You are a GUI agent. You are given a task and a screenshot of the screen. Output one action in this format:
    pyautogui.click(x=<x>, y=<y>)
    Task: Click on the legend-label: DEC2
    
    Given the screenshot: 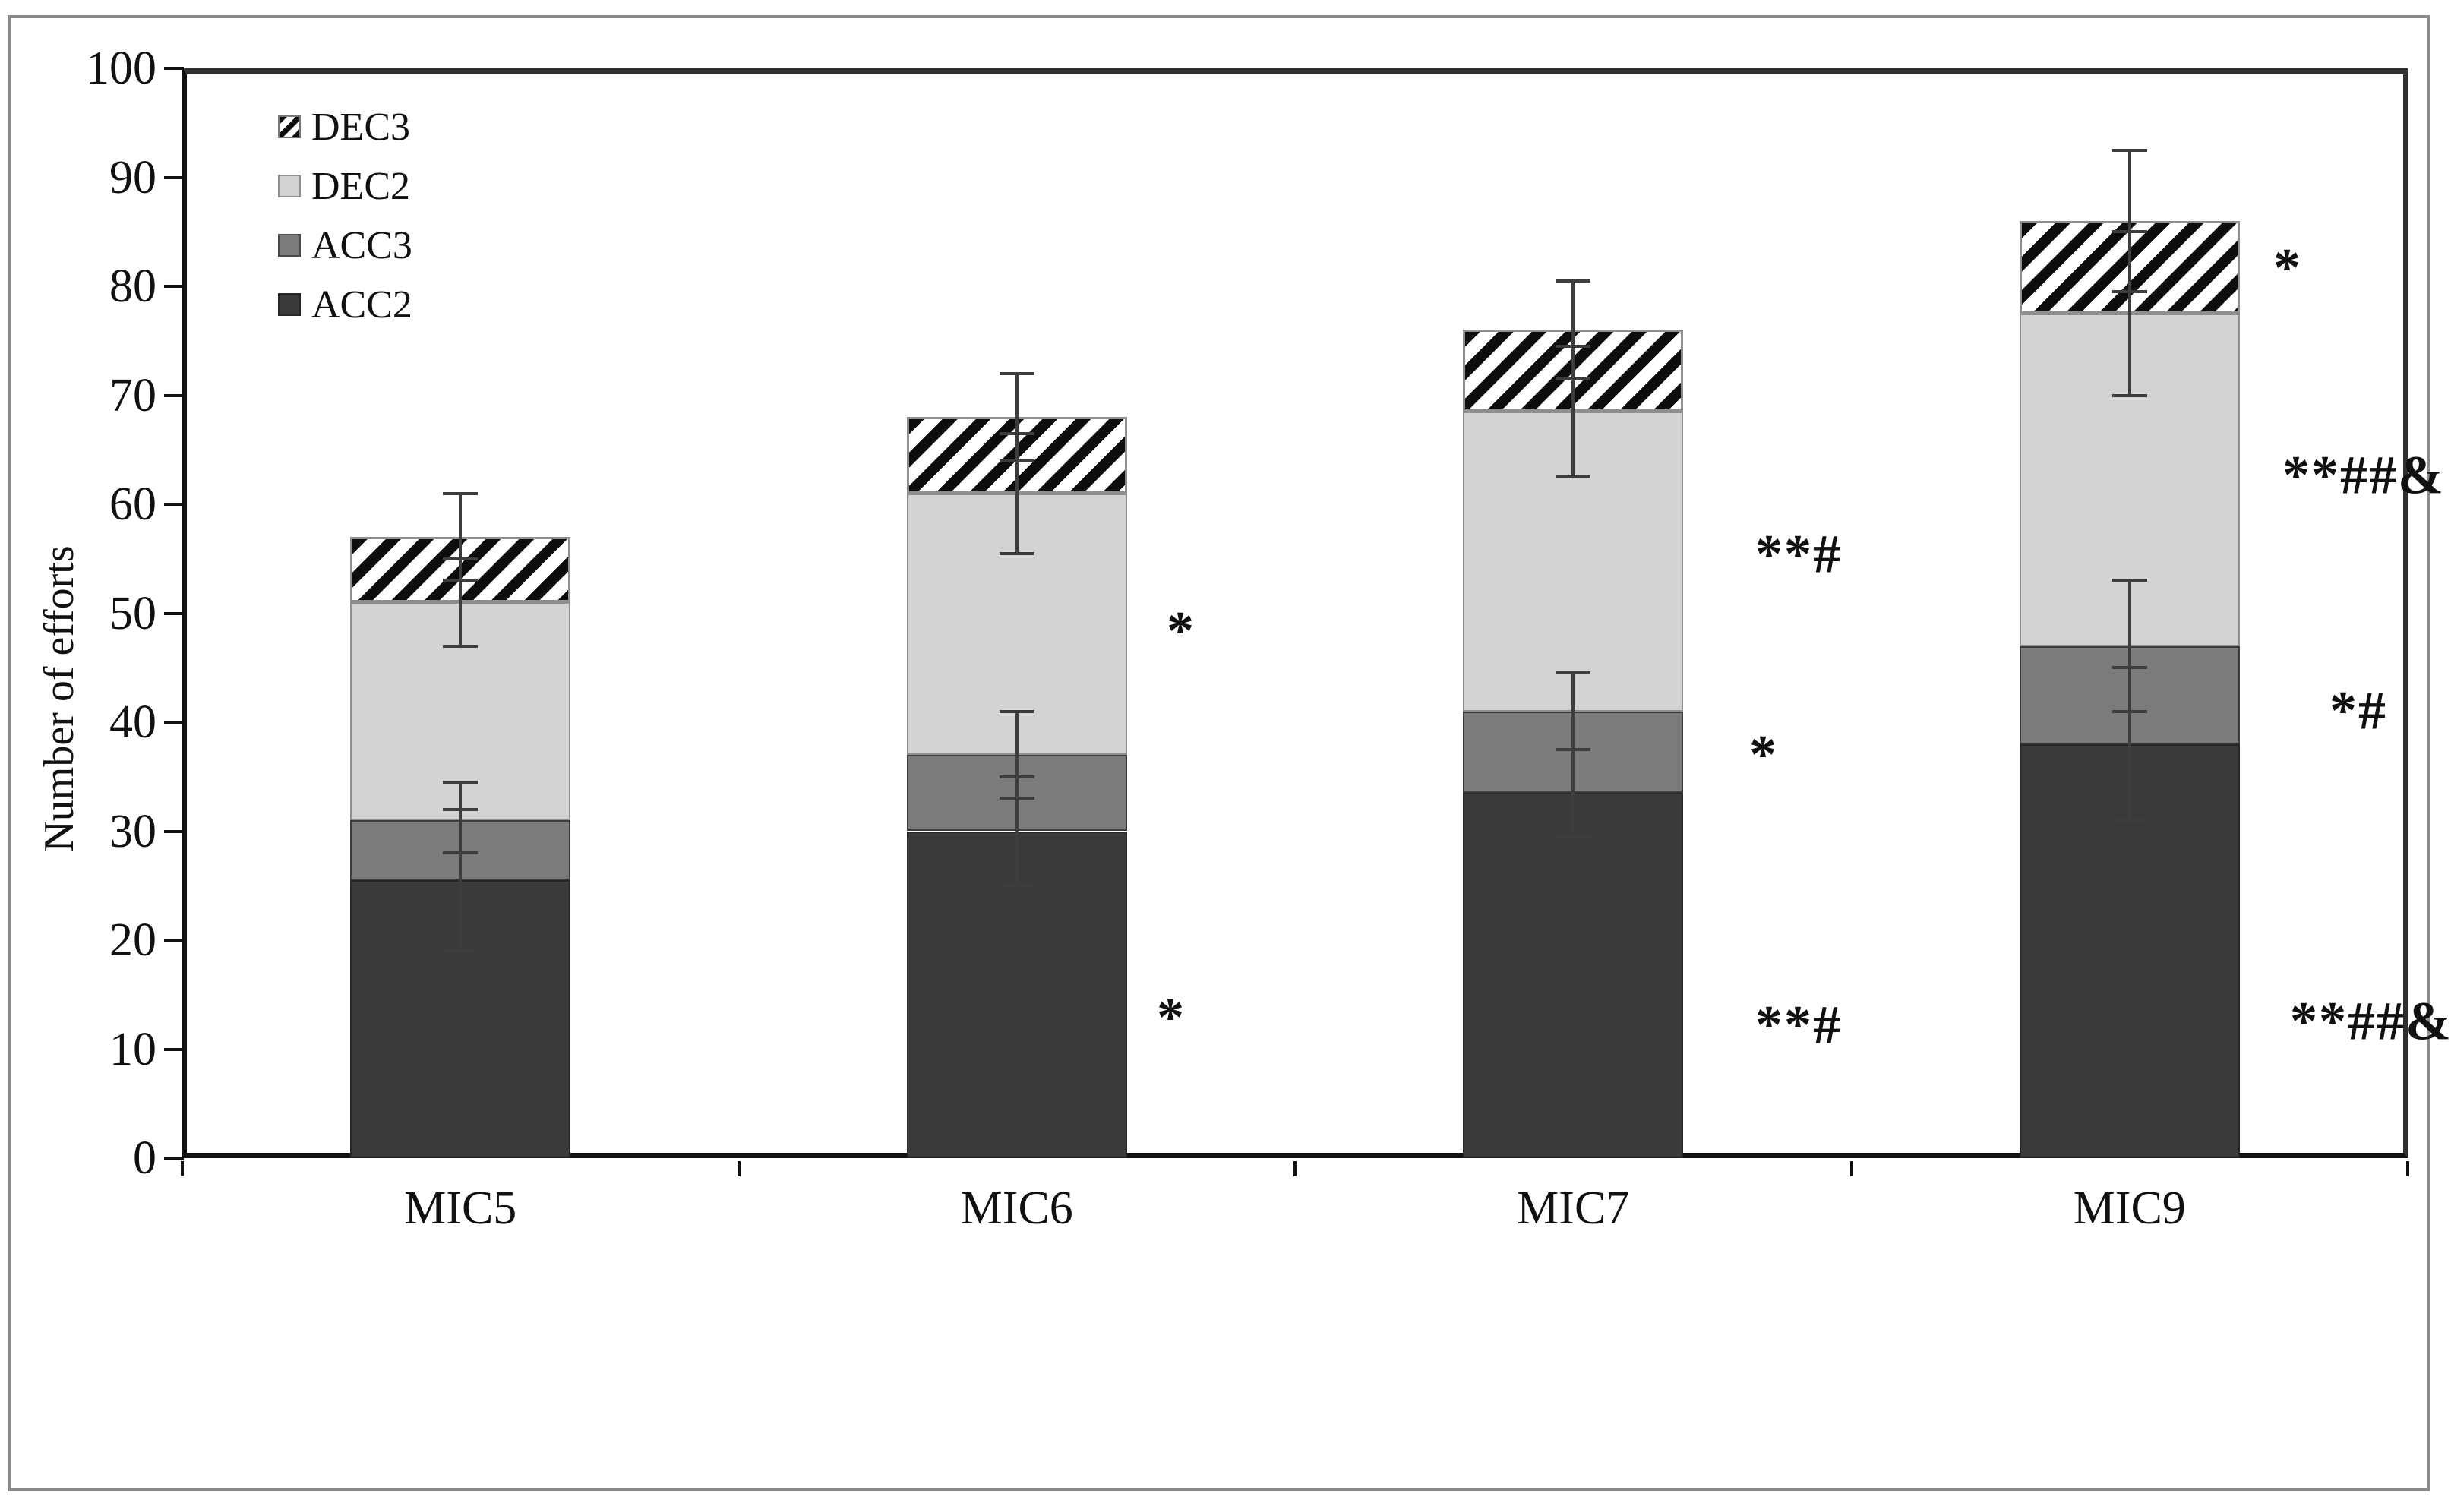 What is the action you would take?
    pyautogui.click(x=360, y=186)
    